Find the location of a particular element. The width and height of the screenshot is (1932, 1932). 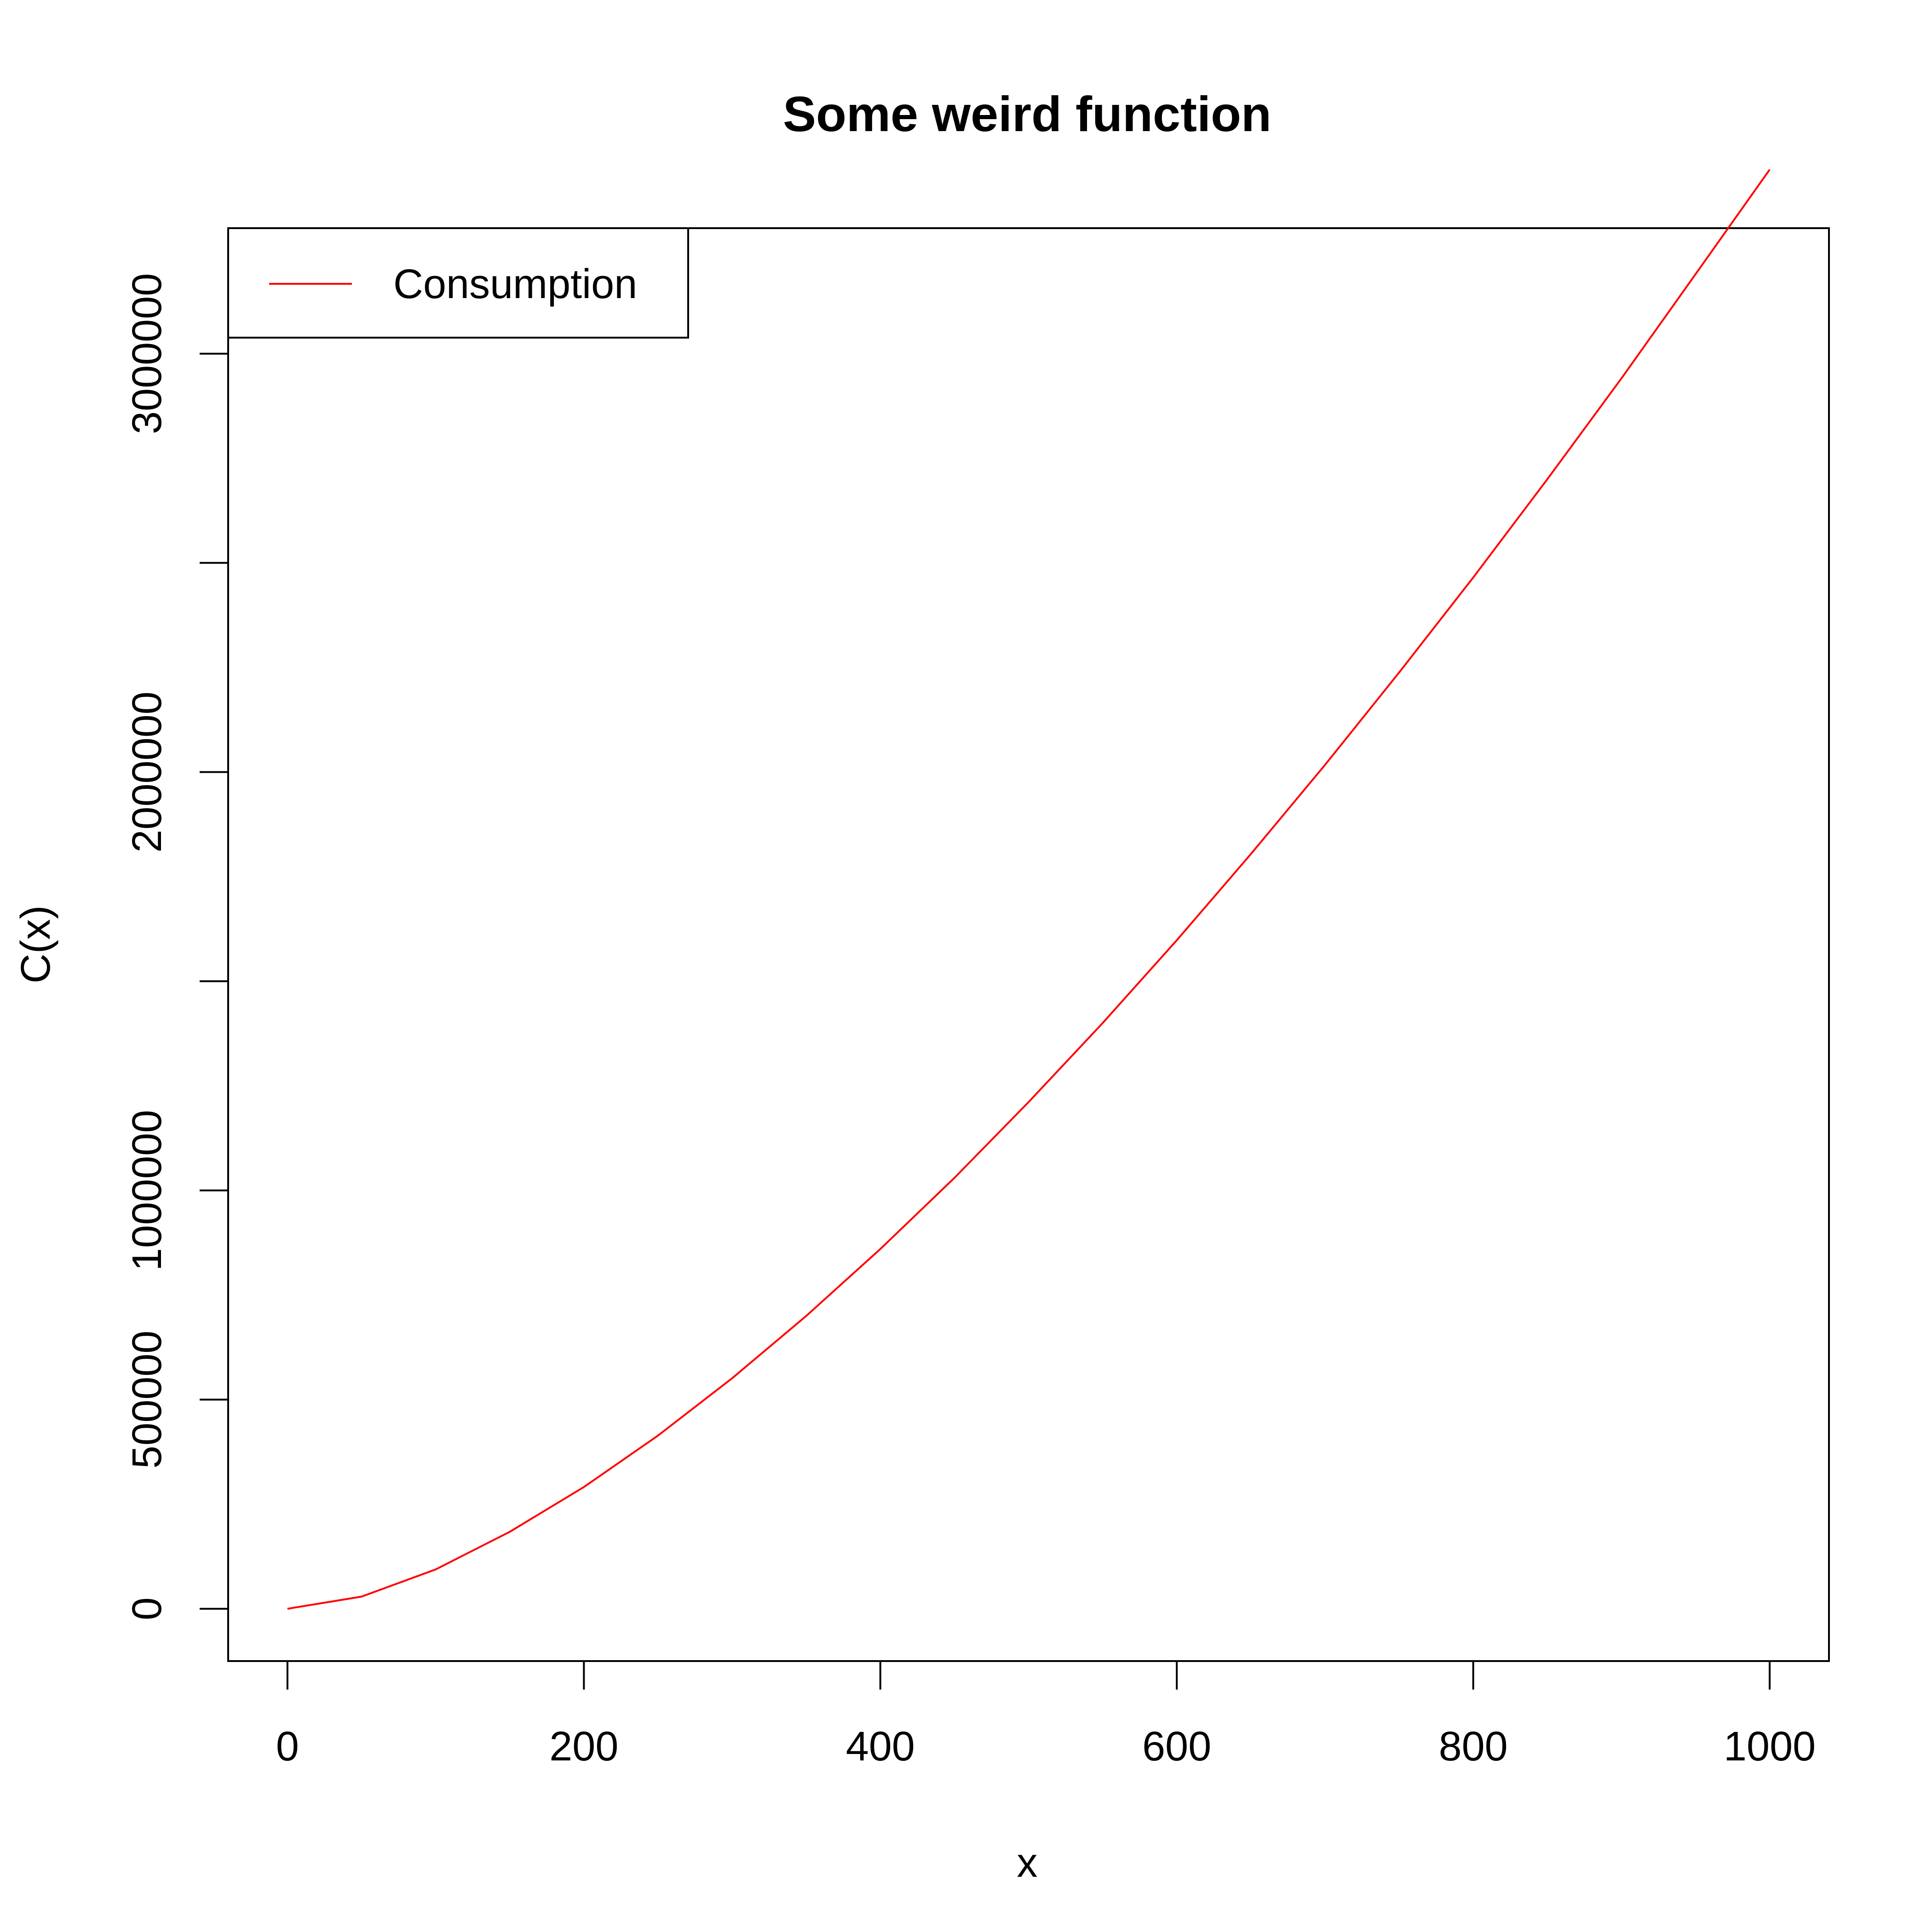

y-tick-label: 3000000 is located at coordinates (147, 353).